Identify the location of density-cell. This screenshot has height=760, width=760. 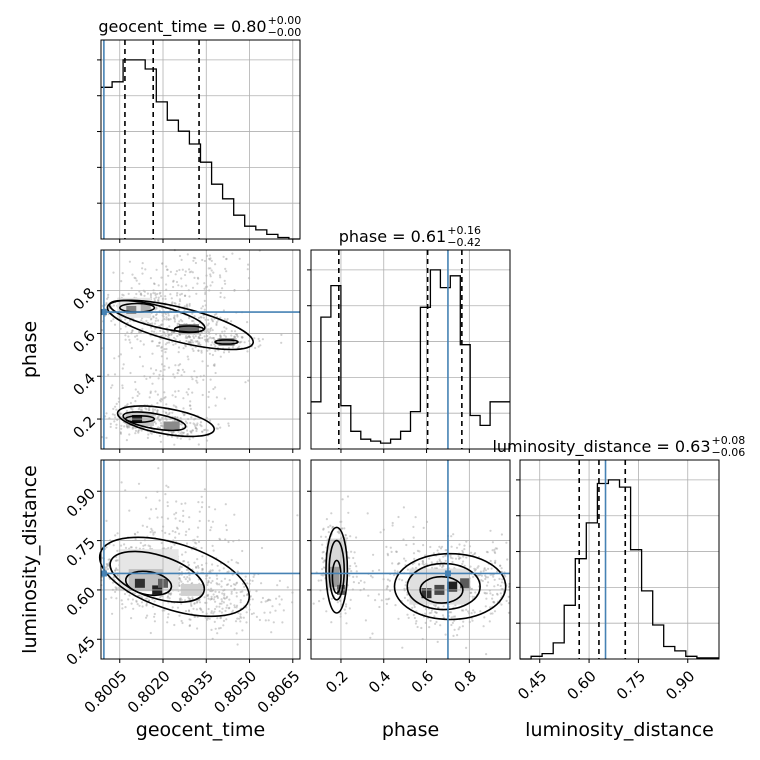
(171, 425).